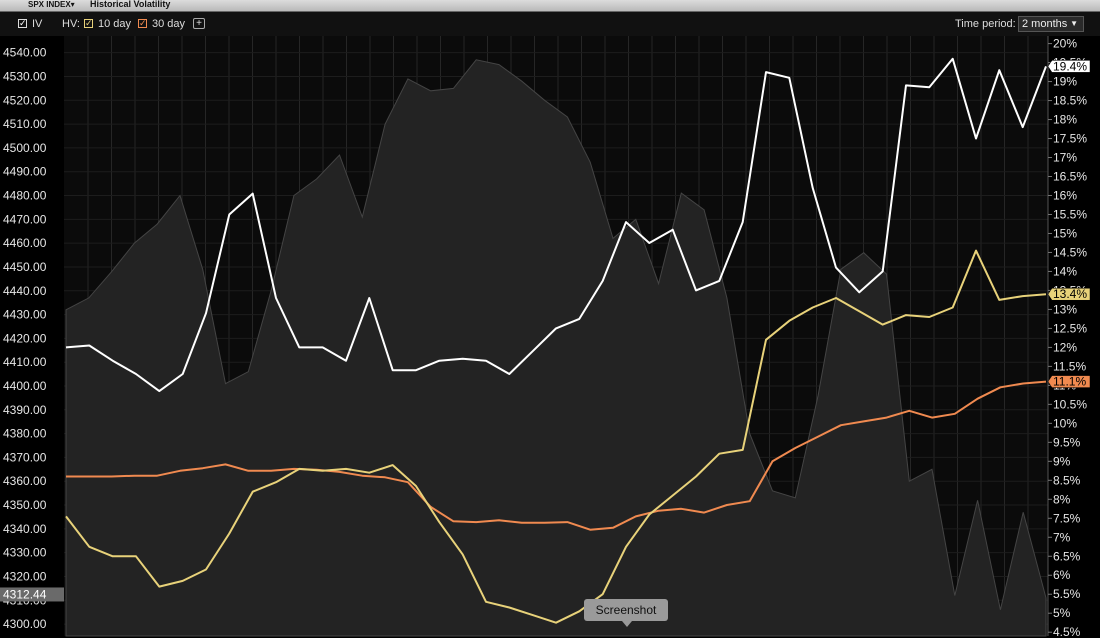 This screenshot has height=638, width=1100. I want to click on price-tick-label: 4480.00, so click(25, 196).